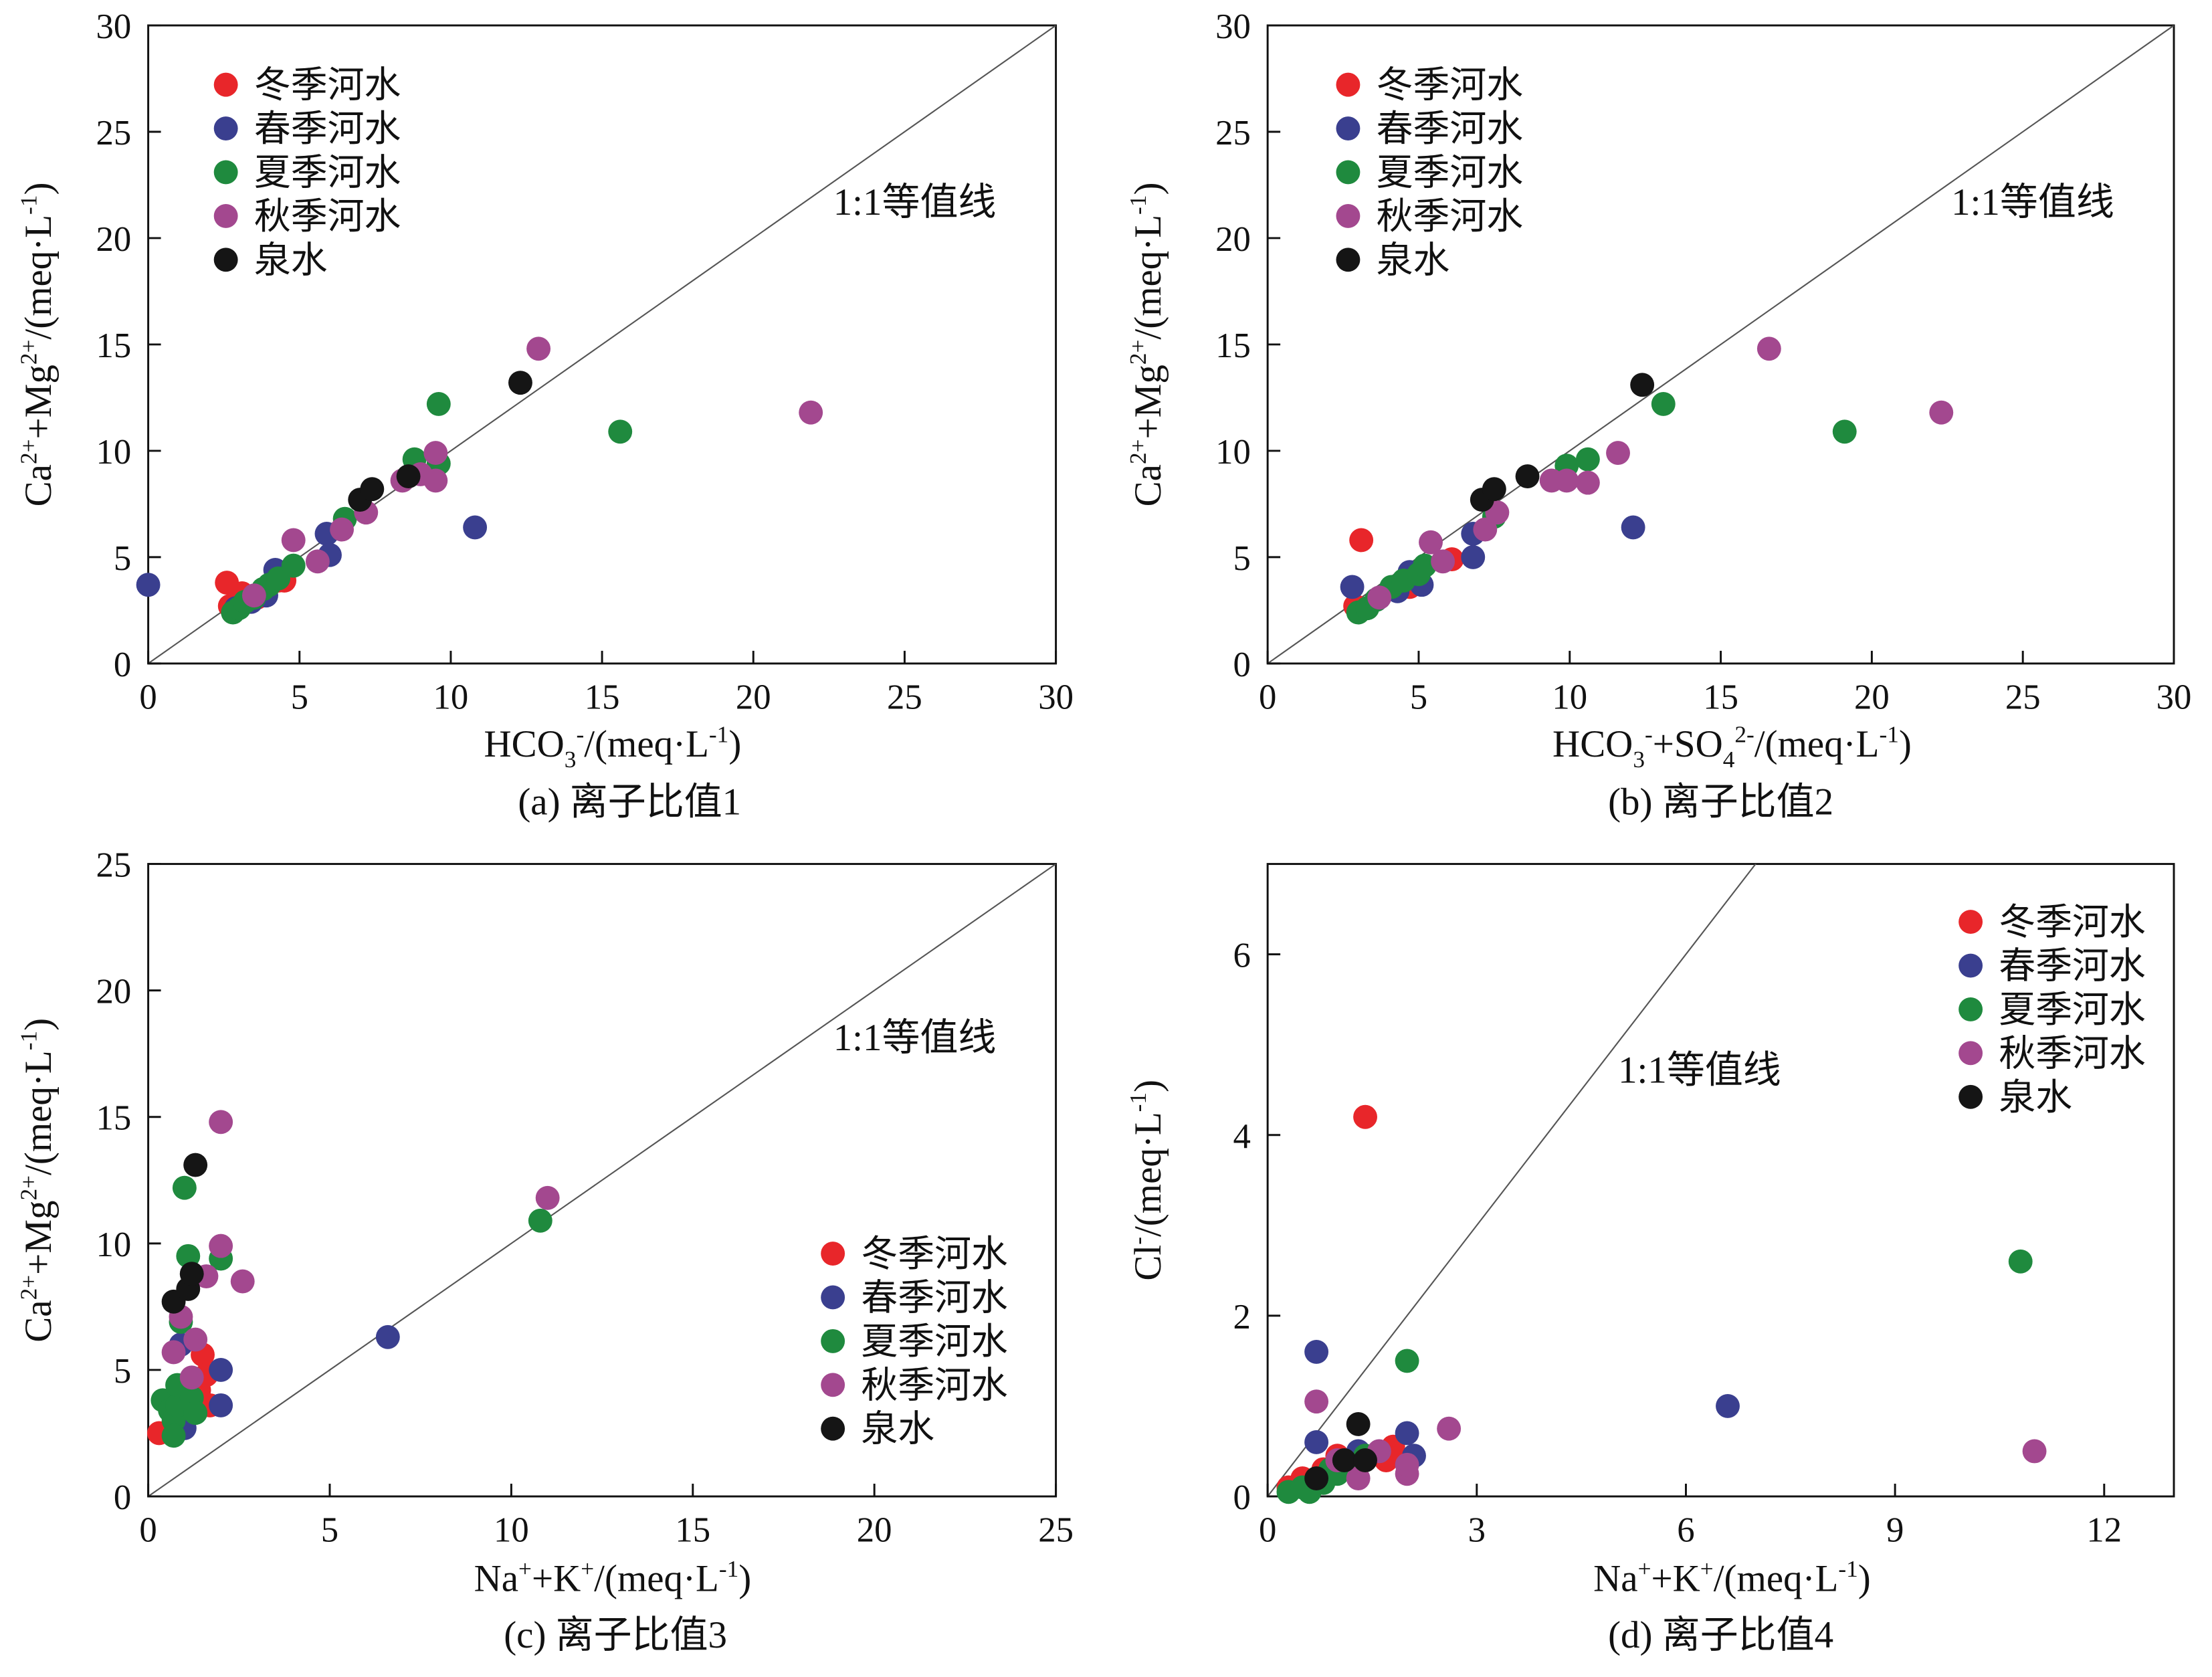  What do you see at coordinates (1660, 473) in the screenshot?
I see `series-autumn` at bounding box center [1660, 473].